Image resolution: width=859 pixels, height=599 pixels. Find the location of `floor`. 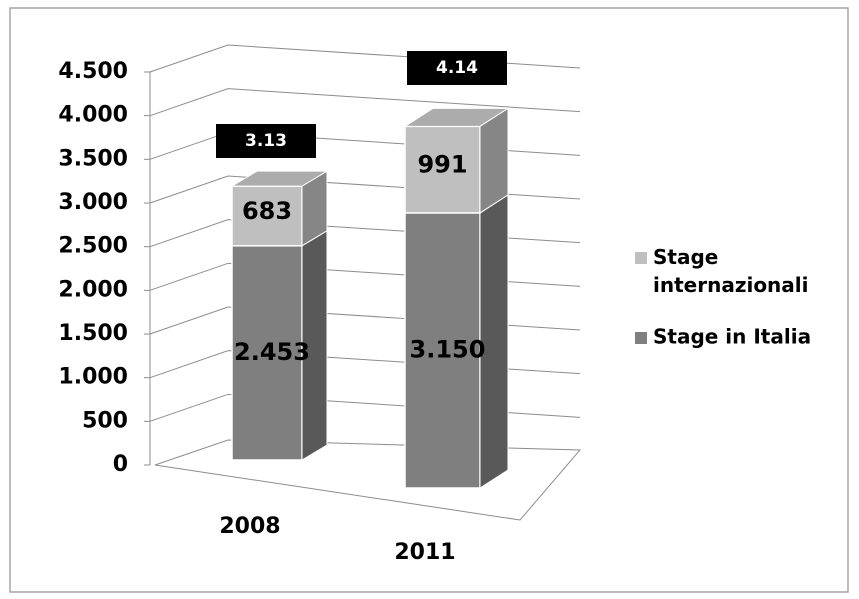

floor is located at coordinates (368, 480).